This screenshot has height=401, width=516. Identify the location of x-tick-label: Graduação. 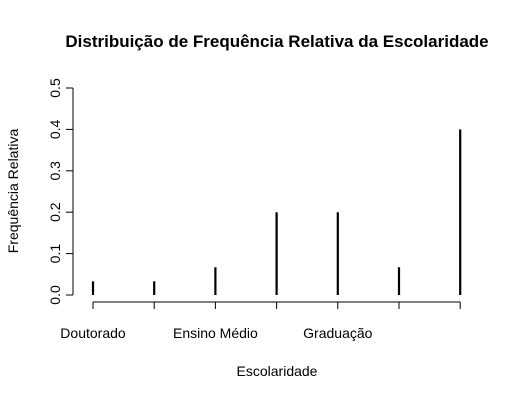
(337, 333).